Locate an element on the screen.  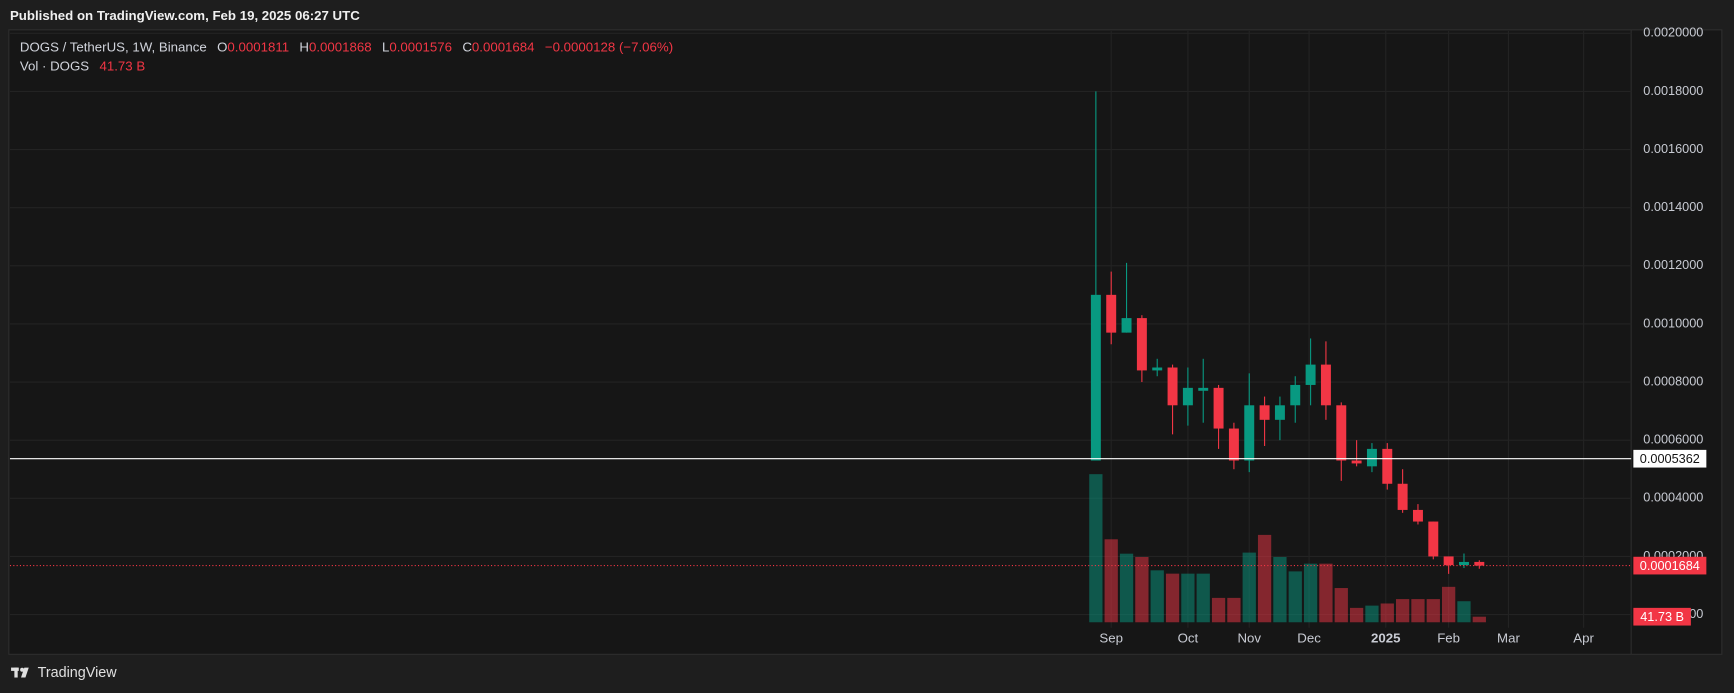
last-price-tag is located at coordinates (1670, 565).